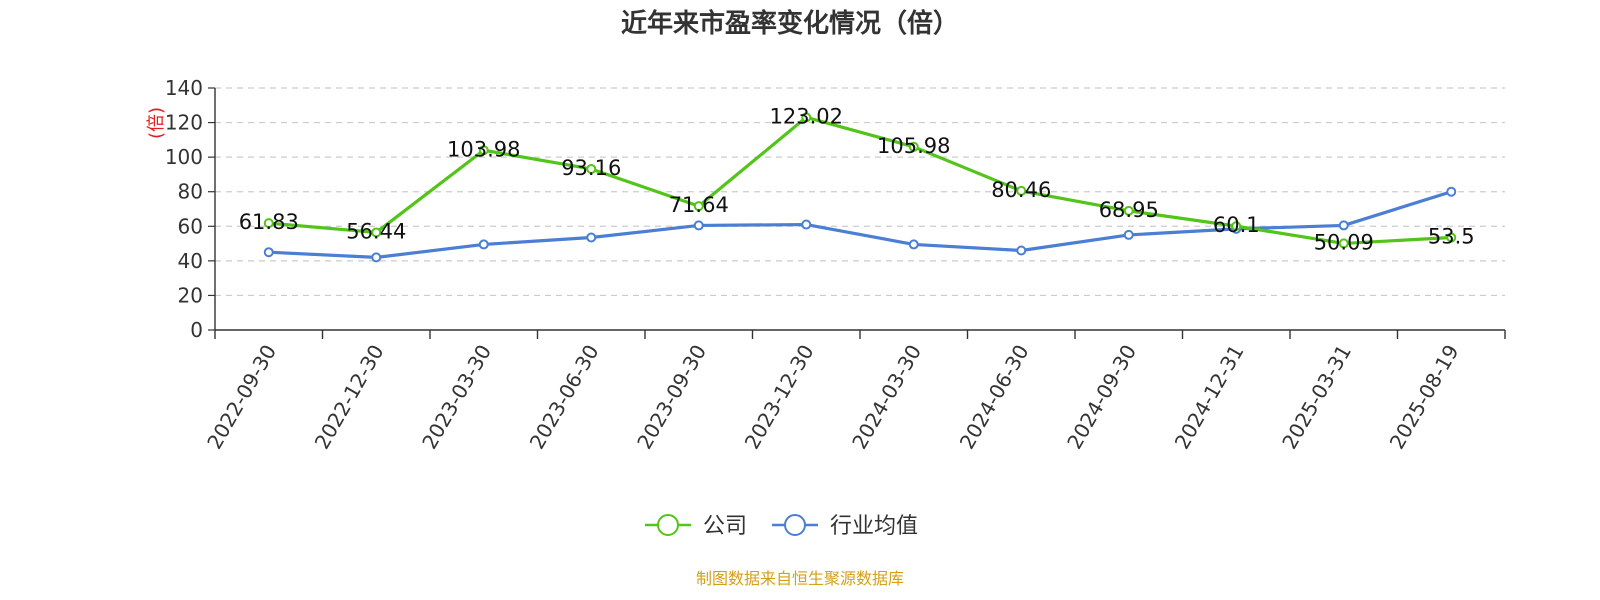 The width and height of the screenshot is (1600, 600). I want to click on data-label: 50.09, so click(1344, 242).